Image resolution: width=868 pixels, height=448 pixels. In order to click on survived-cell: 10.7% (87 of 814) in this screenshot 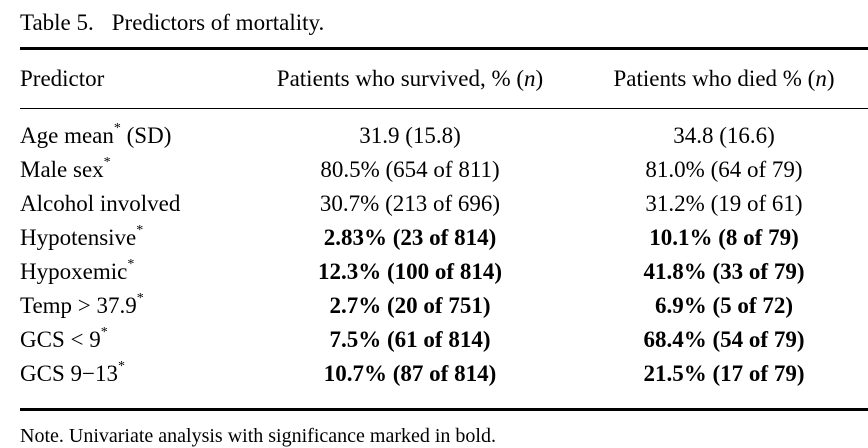, I will do `click(410, 373)`.